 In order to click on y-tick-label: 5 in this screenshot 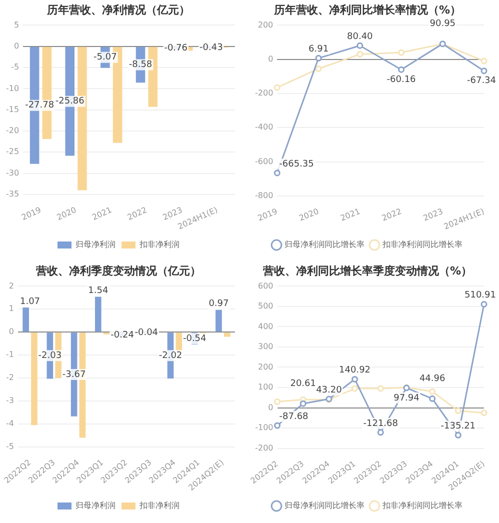, I will do `click(17, 25)`.